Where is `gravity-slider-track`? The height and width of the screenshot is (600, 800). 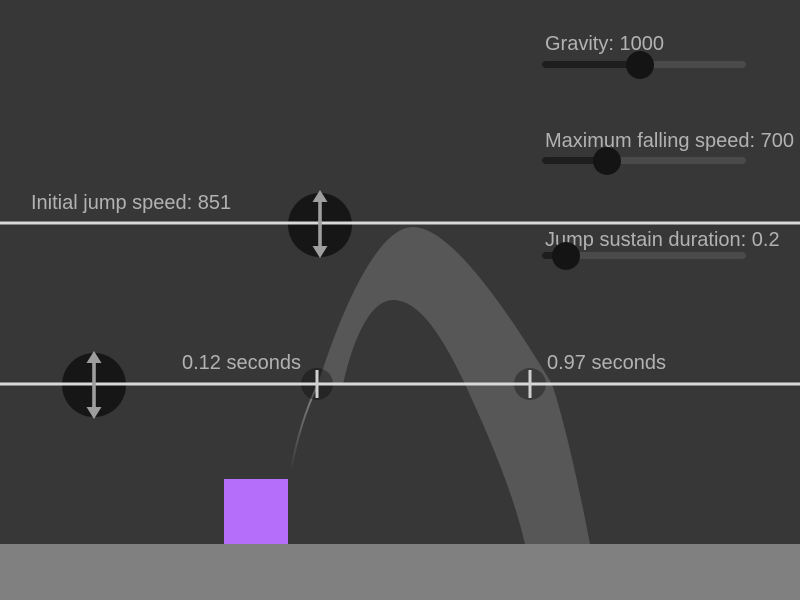
gravity-slider-track is located at coordinates (644, 64).